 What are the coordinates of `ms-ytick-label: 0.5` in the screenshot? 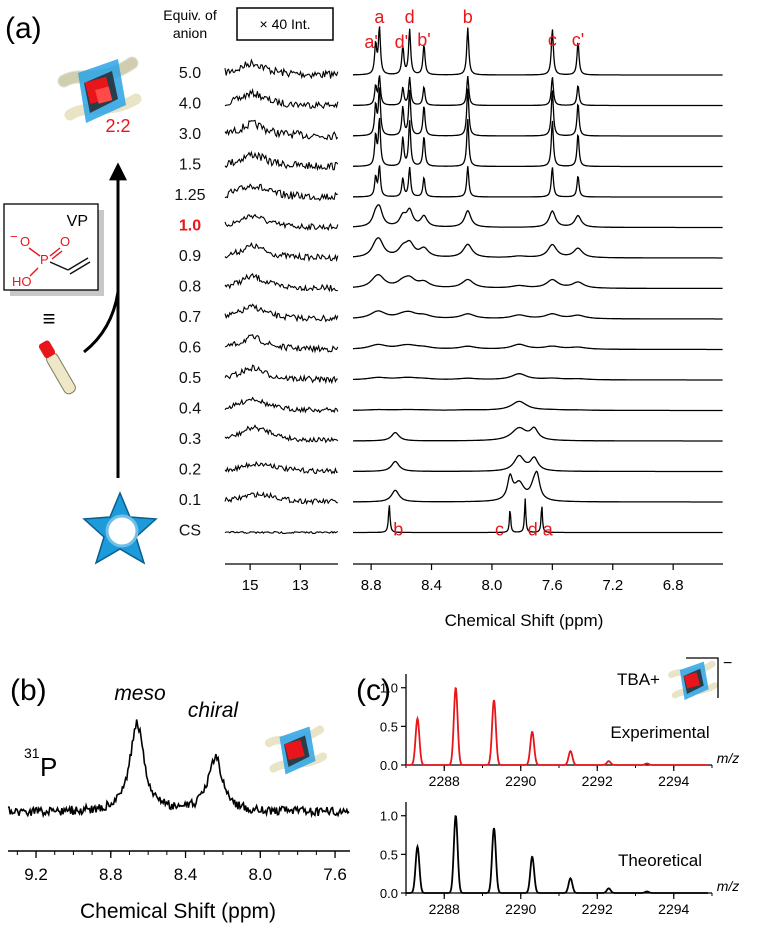 It's located at (389, 854).